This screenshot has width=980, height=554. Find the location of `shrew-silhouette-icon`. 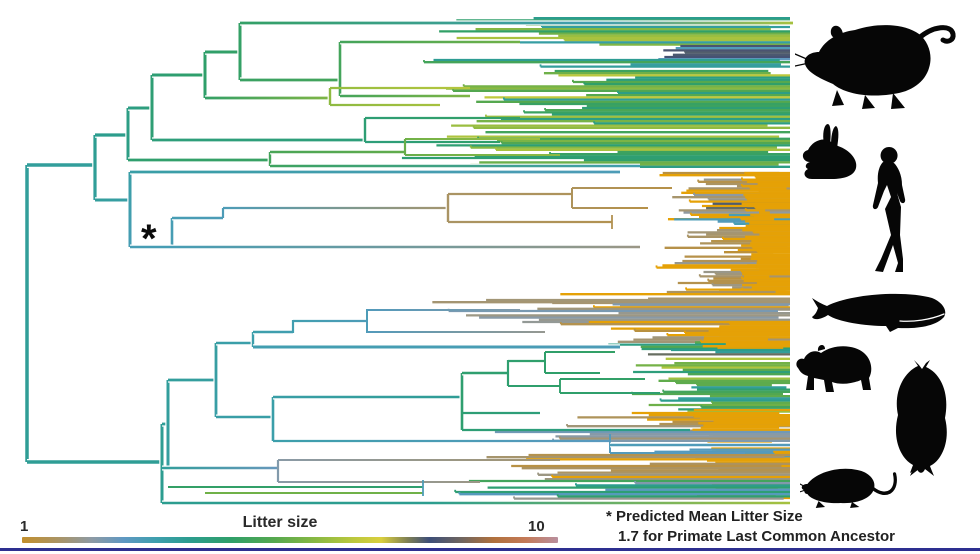

shrew-silhouette-icon is located at coordinates (848, 488).